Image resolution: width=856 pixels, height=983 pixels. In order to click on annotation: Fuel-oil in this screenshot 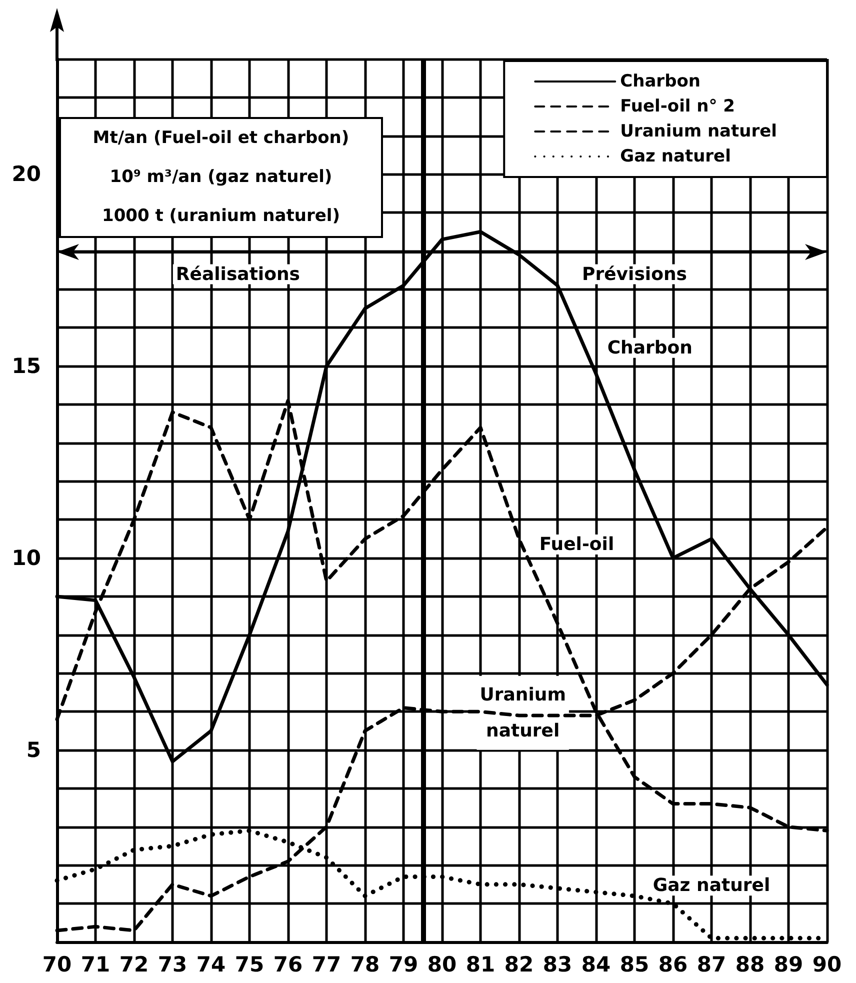, I will do `click(576, 545)`.